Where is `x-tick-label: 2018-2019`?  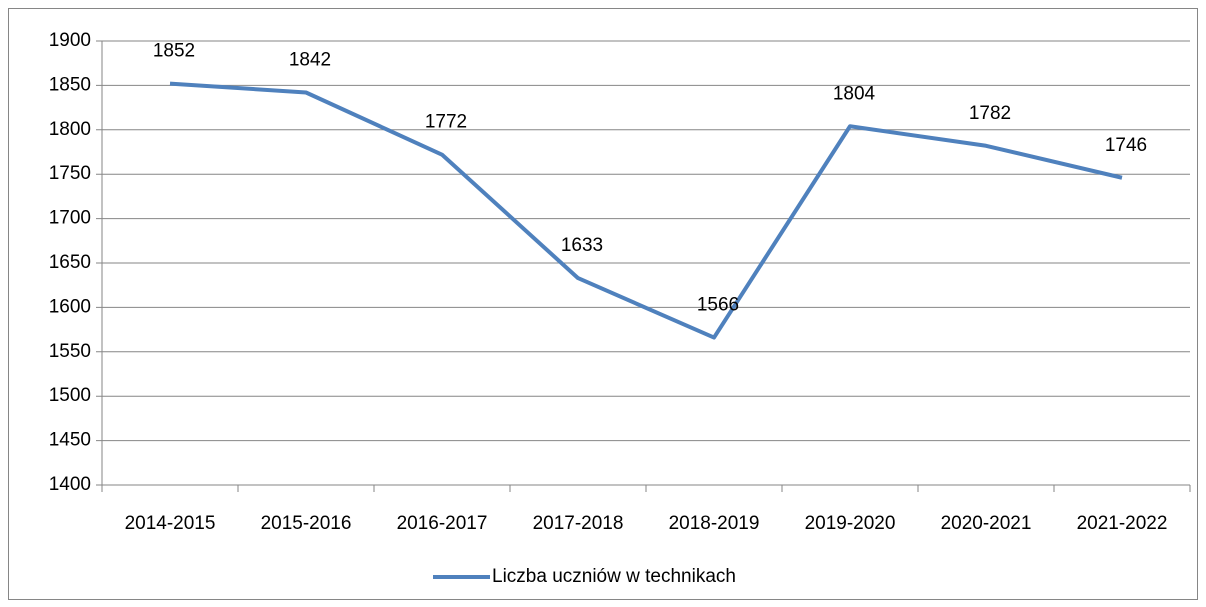 x-tick-label: 2018-2019 is located at coordinates (714, 523).